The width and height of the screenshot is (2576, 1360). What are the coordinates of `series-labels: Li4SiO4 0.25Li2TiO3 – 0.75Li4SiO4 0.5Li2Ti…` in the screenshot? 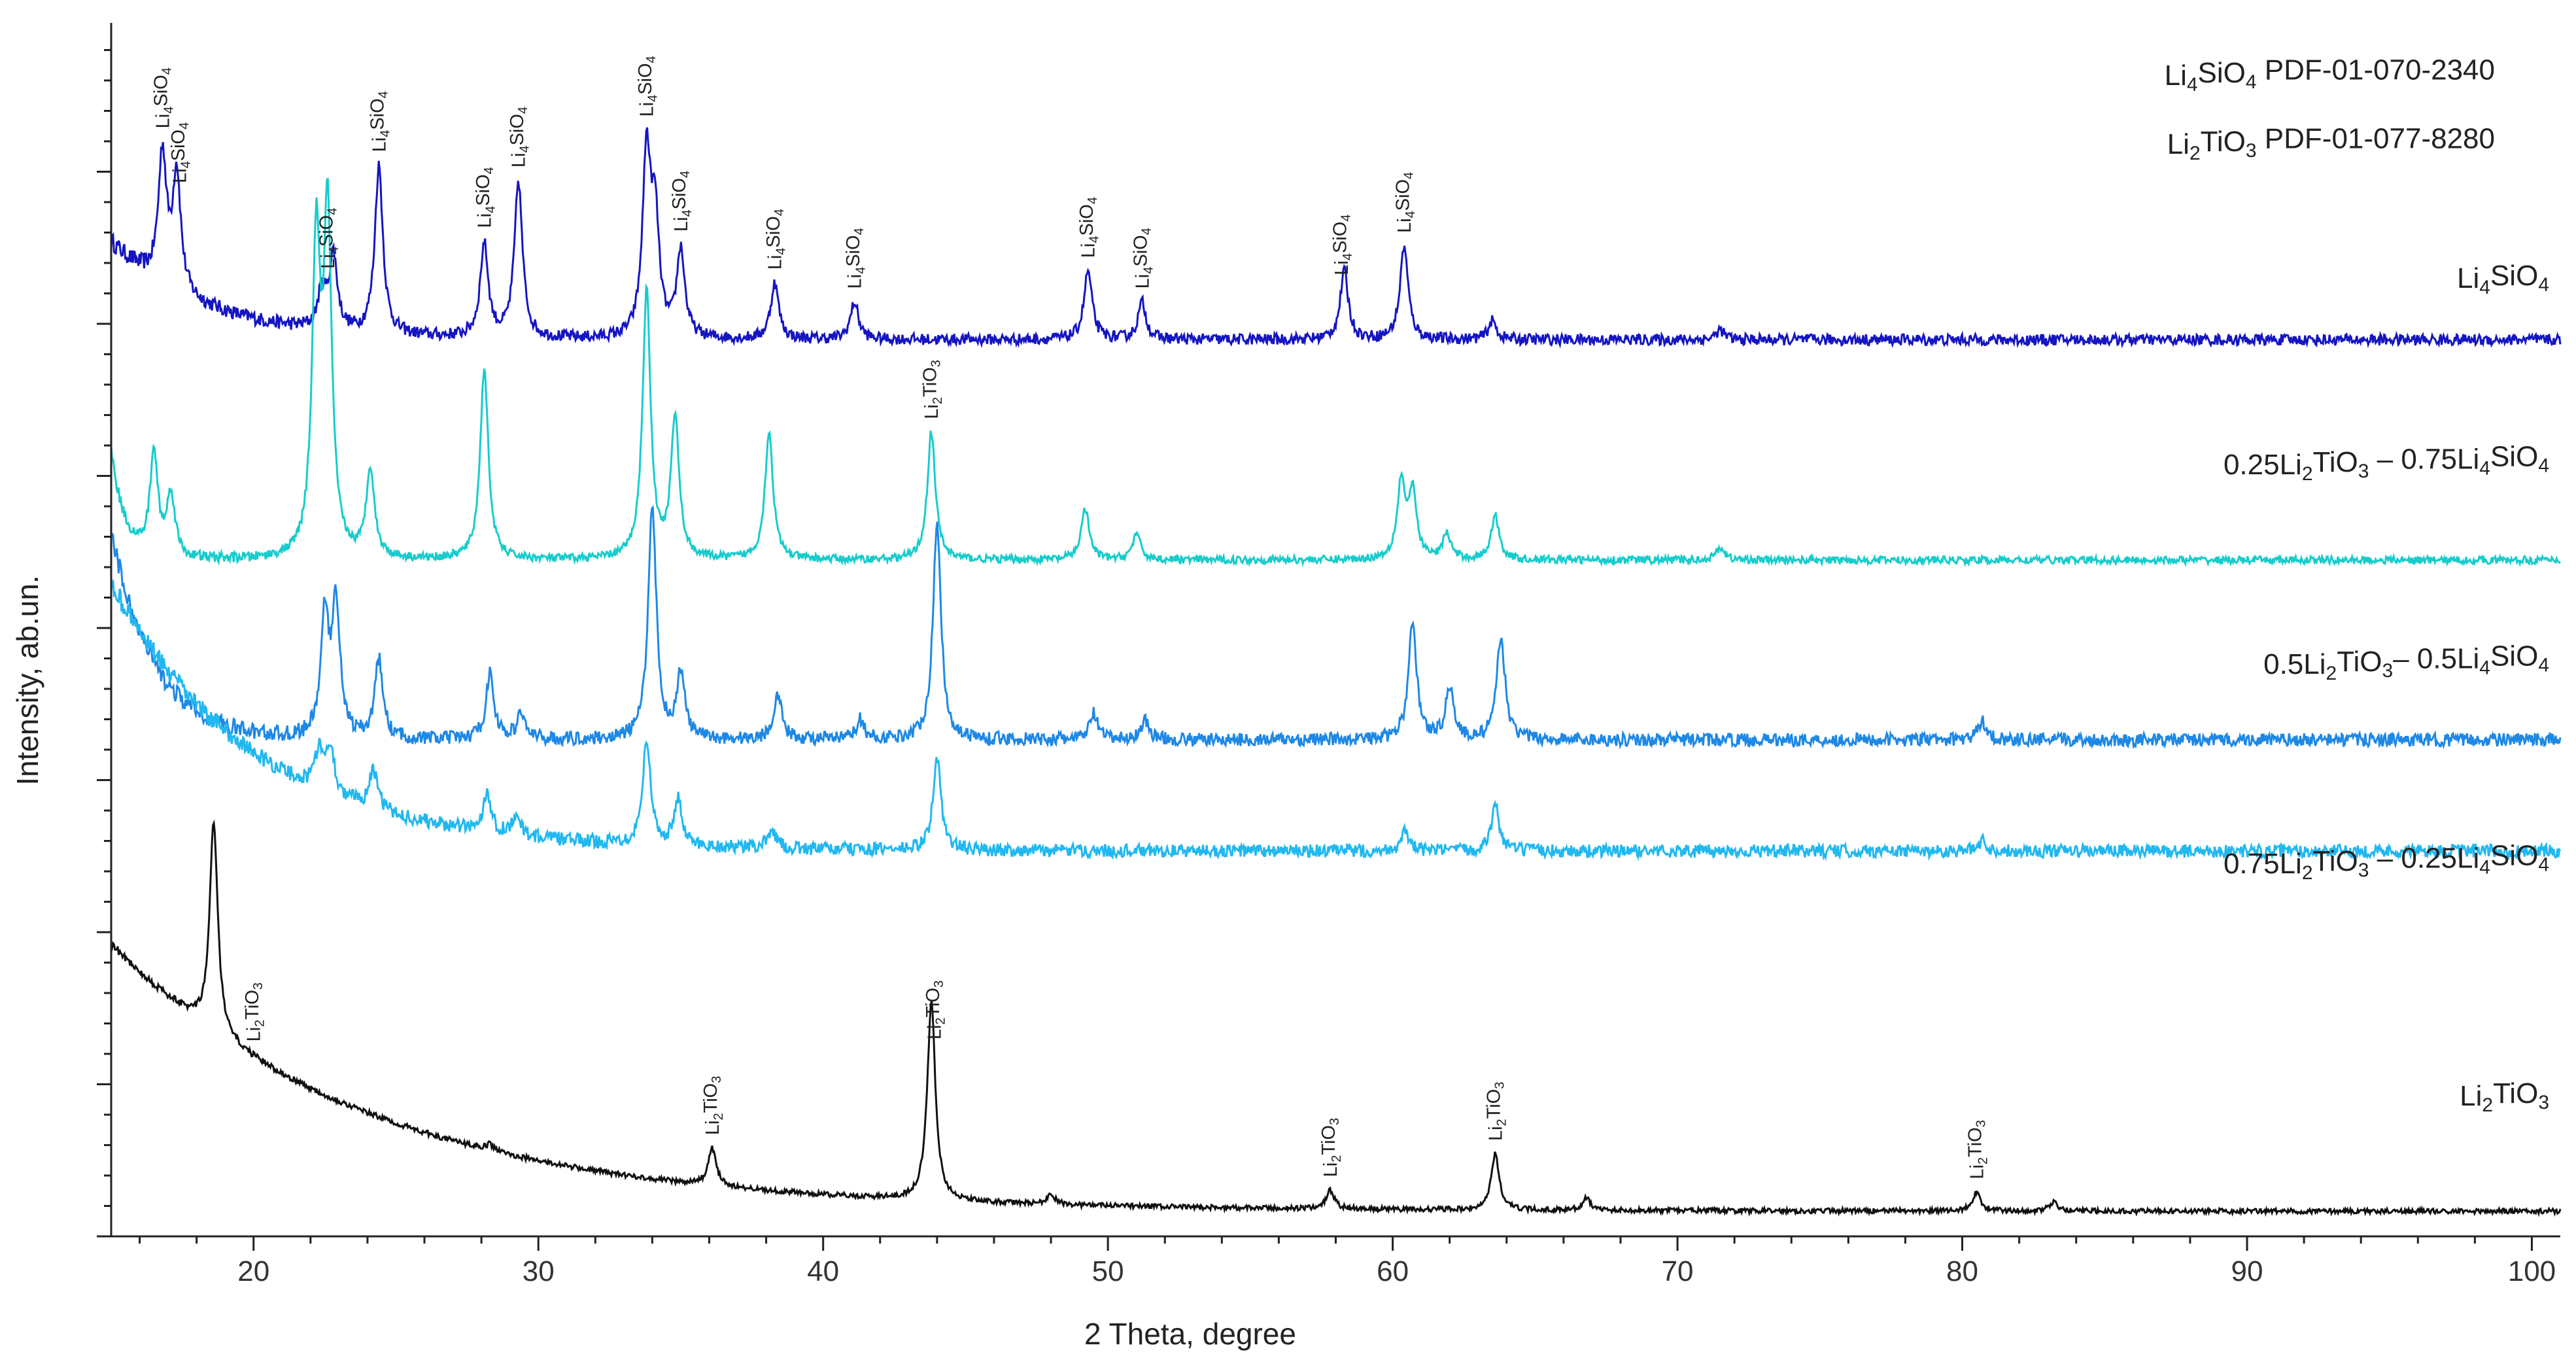 It's located at (2357, 585).